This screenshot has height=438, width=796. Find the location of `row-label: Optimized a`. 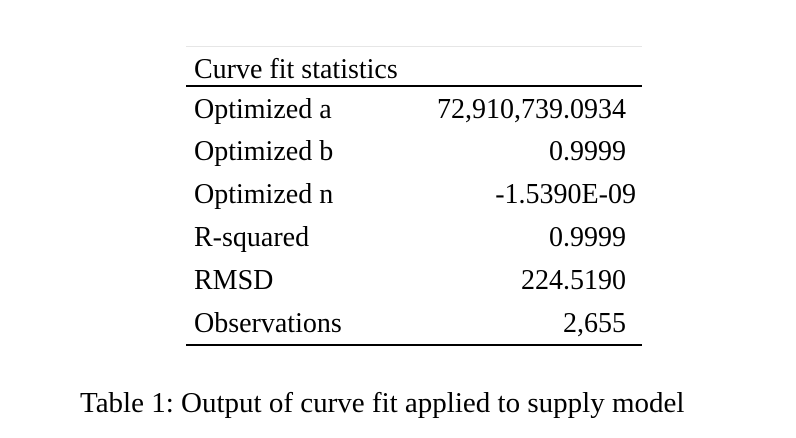

row-label: Optimized a is located at coordinates (263, 109).